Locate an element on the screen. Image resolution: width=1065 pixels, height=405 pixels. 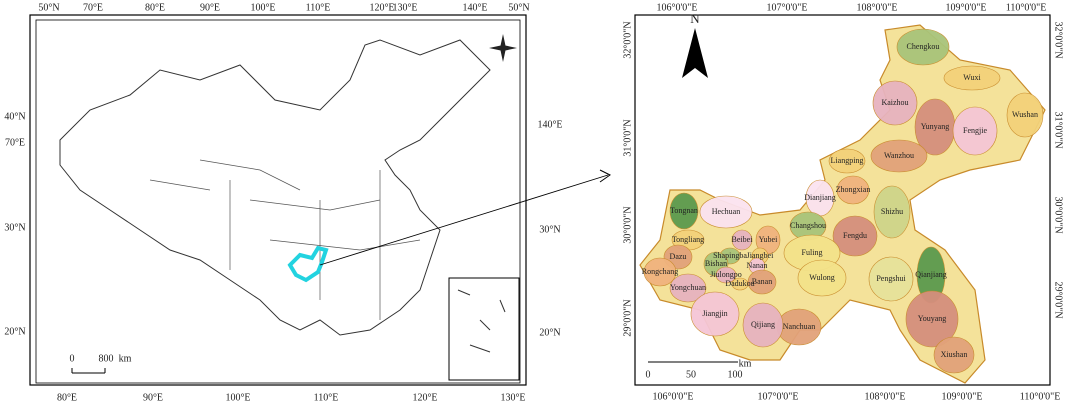
district-label: Wanzhou is located at coordinates (899, 155).